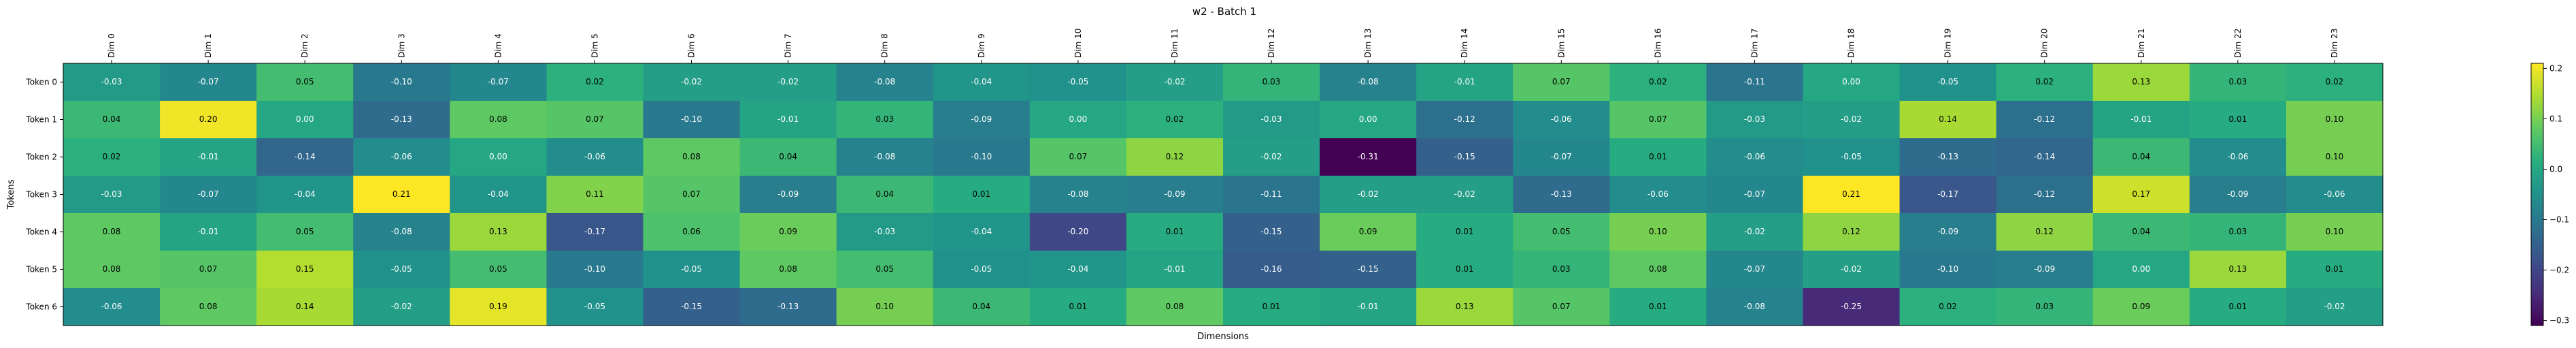 The width and height of the screenshot is (2576, 348). I want to click on colorbar-tick-label: −0.2, so click(2559, 270).